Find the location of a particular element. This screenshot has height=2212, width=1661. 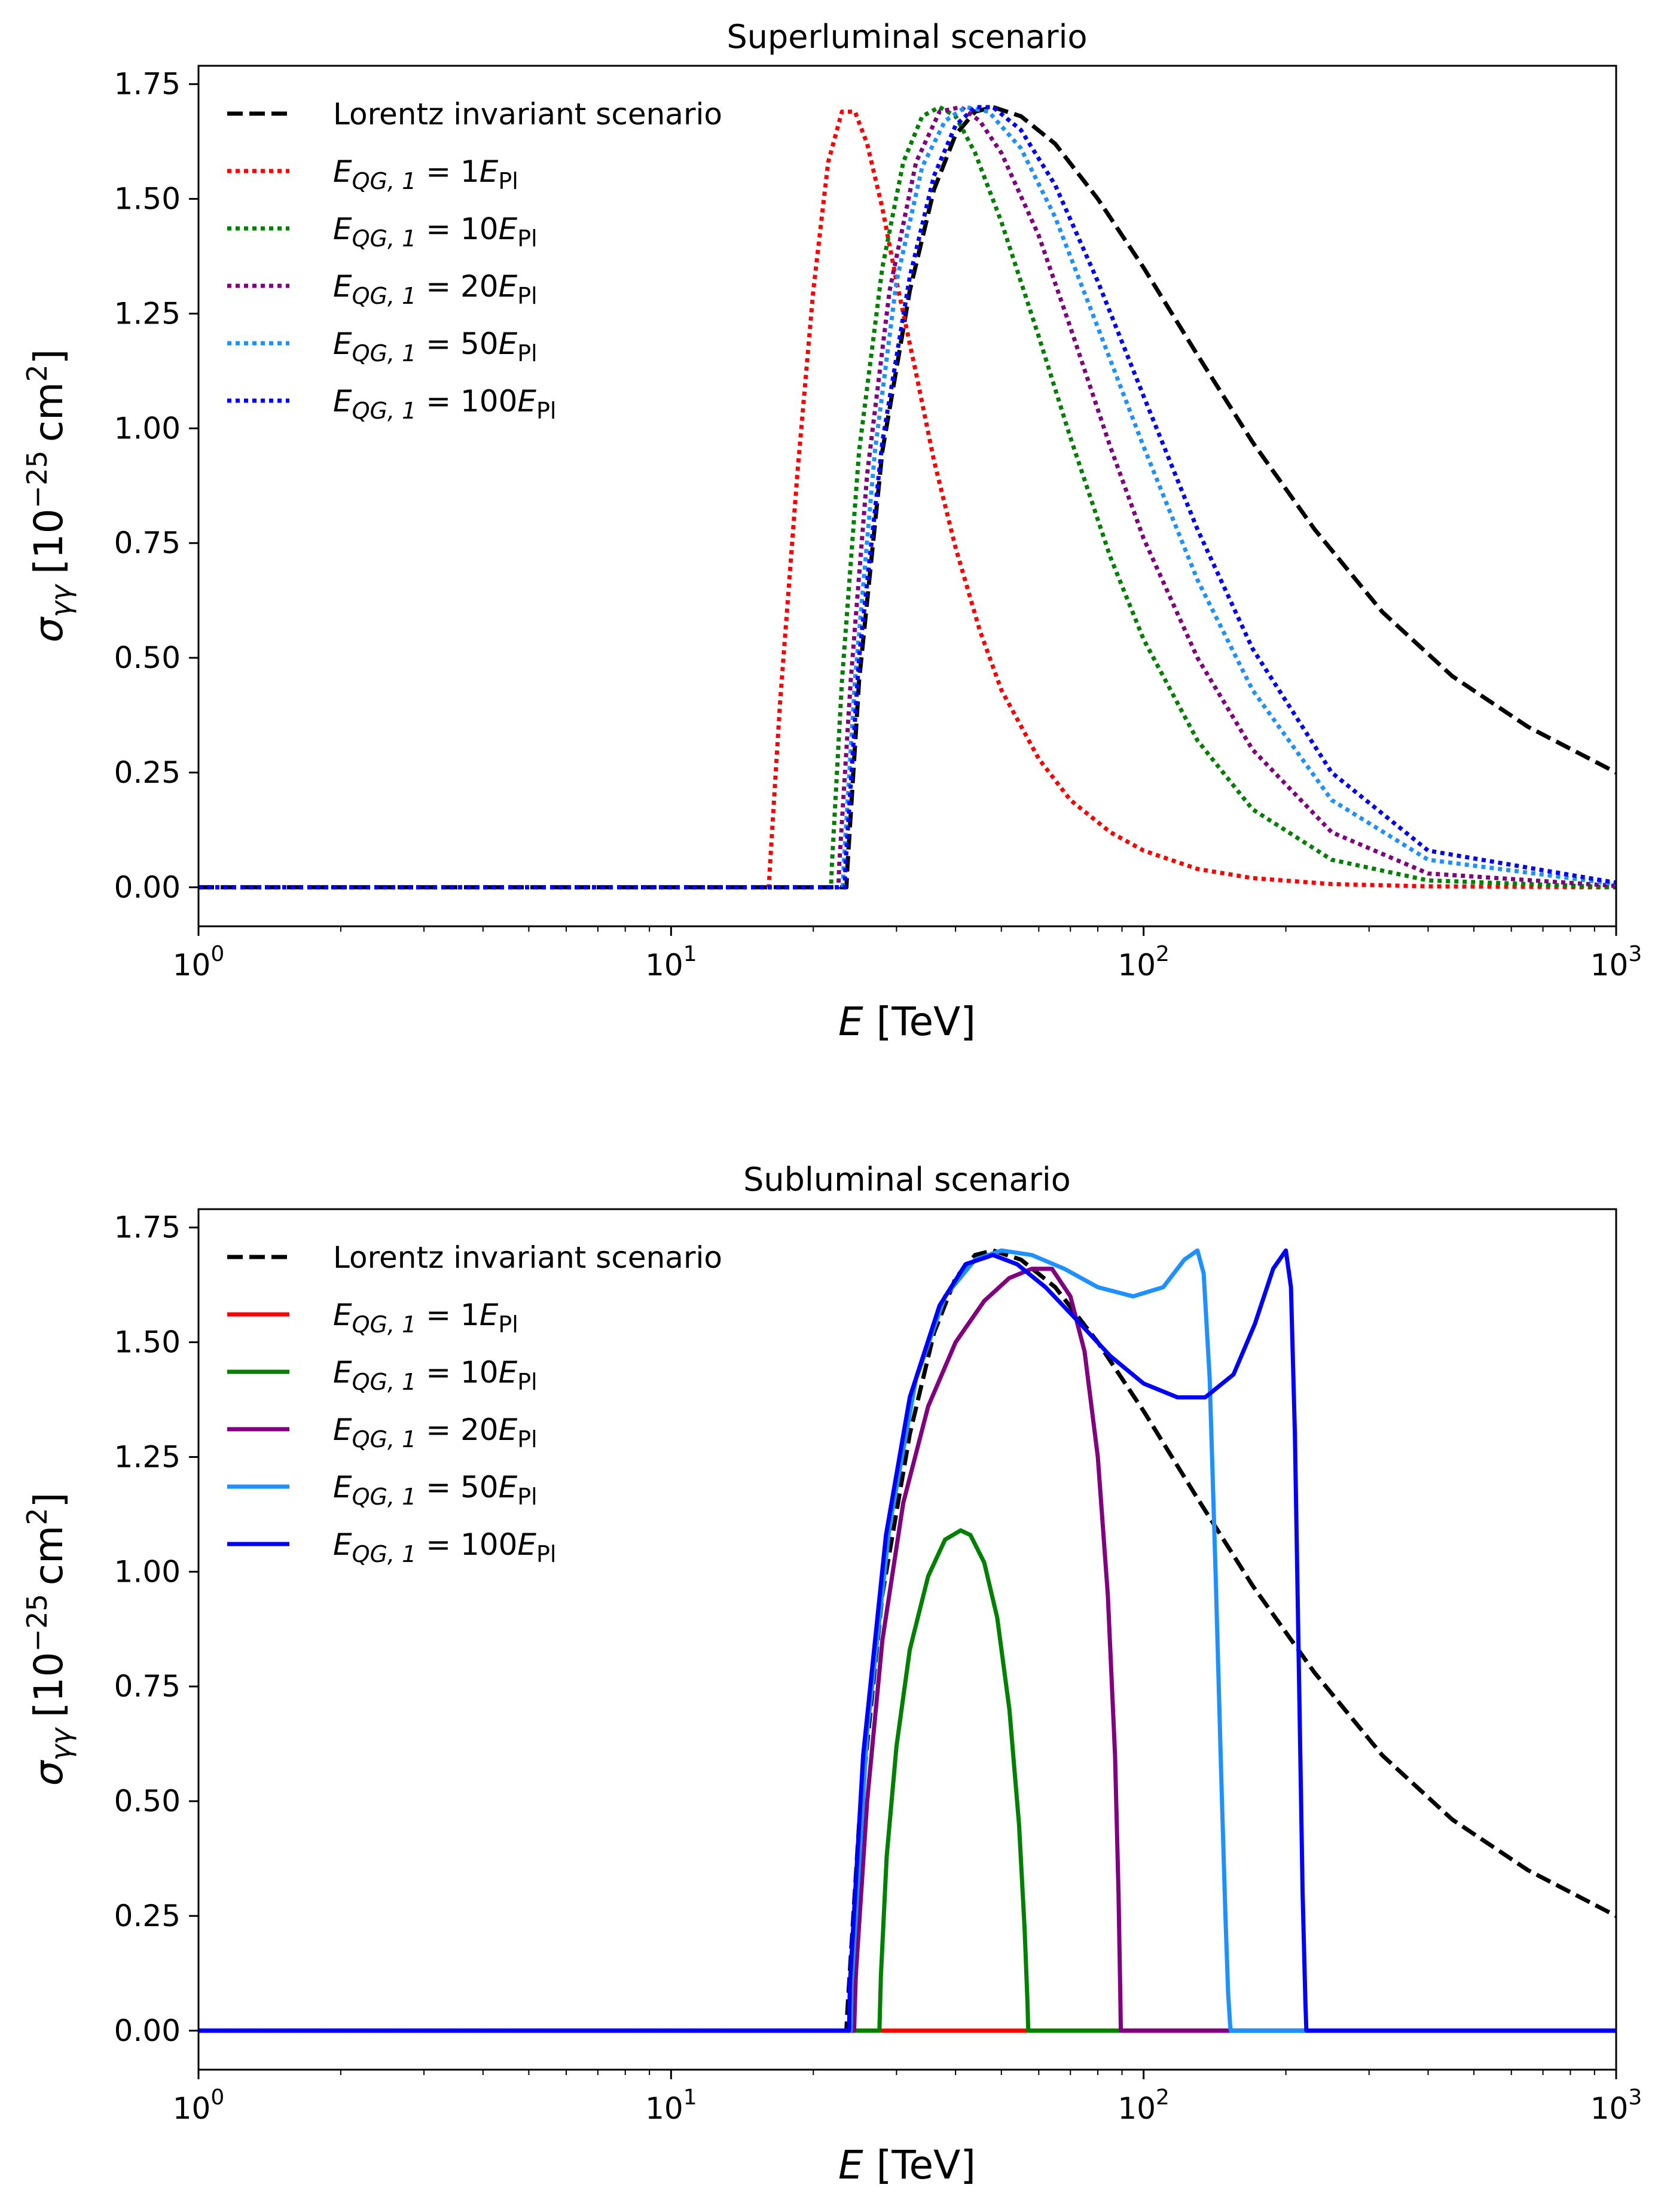

legend-entry: EQG, 1 = 1EPl is located at coordinates (426, 1318).